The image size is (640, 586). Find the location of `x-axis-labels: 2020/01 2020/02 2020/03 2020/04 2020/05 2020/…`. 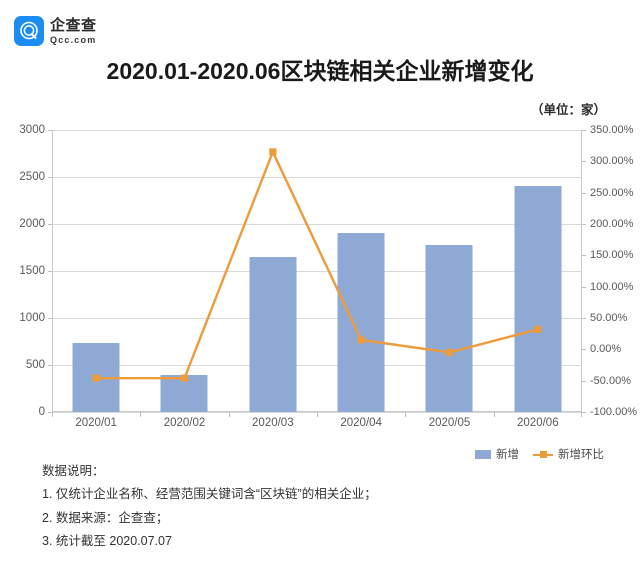

x-axis-labels: 2020/01 2020/02 2020/03 2020/04 2020/05 2020/… is located at coordinates (317, 423).